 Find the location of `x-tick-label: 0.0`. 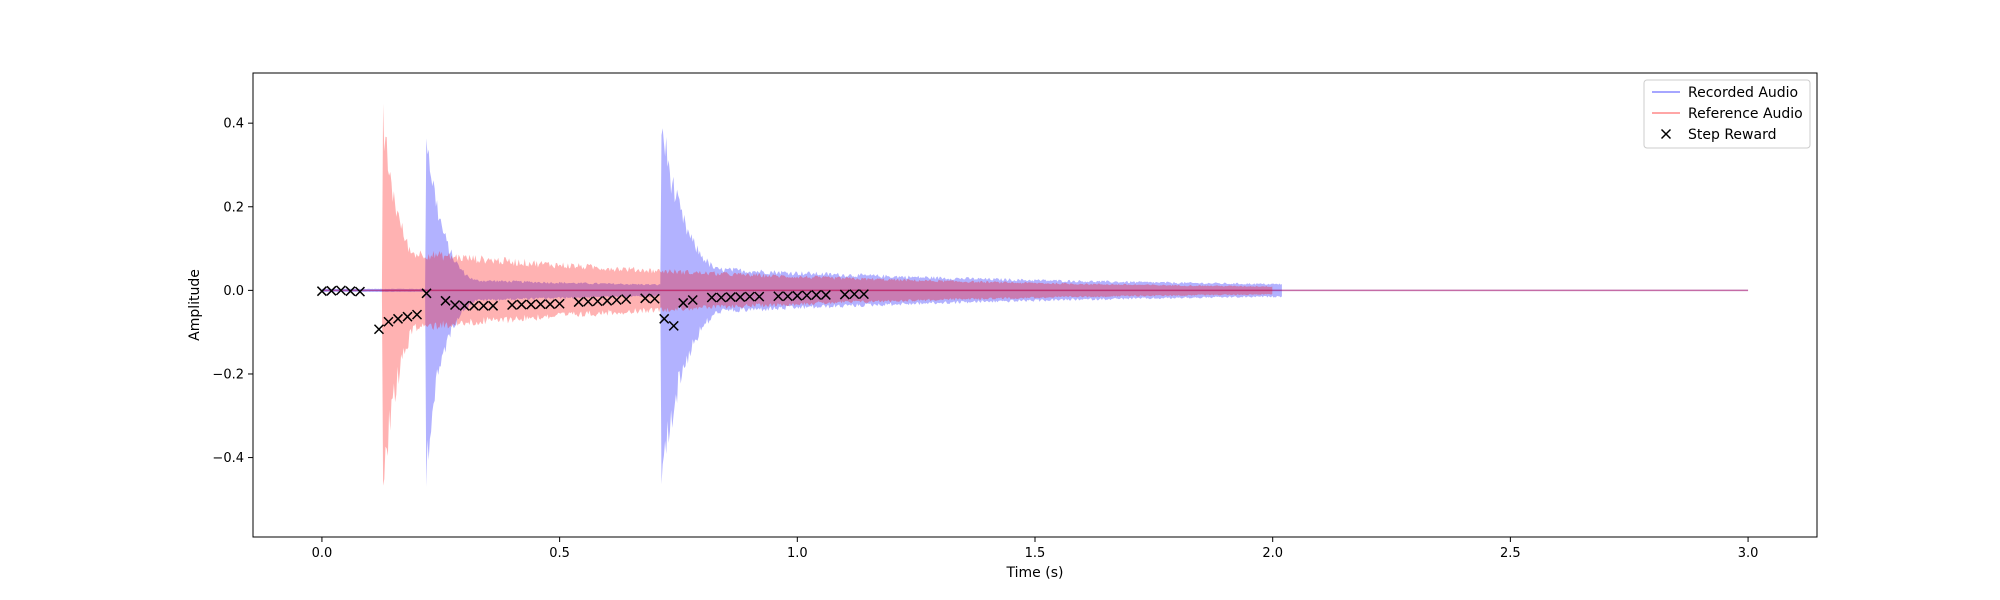

x-tick-label: 0.0 is located at coordinates (322, 553).